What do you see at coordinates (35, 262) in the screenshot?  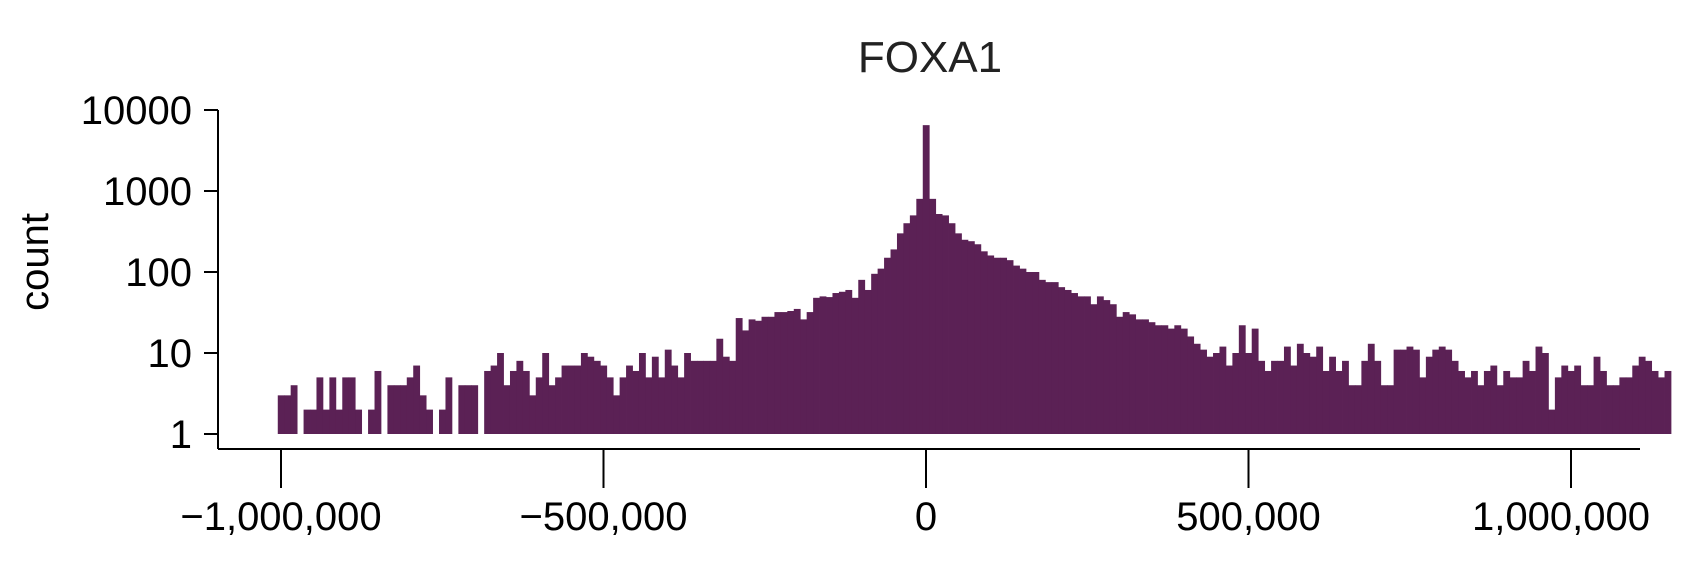 I see `y-axis-label: count` at bounding box center [35, 262].